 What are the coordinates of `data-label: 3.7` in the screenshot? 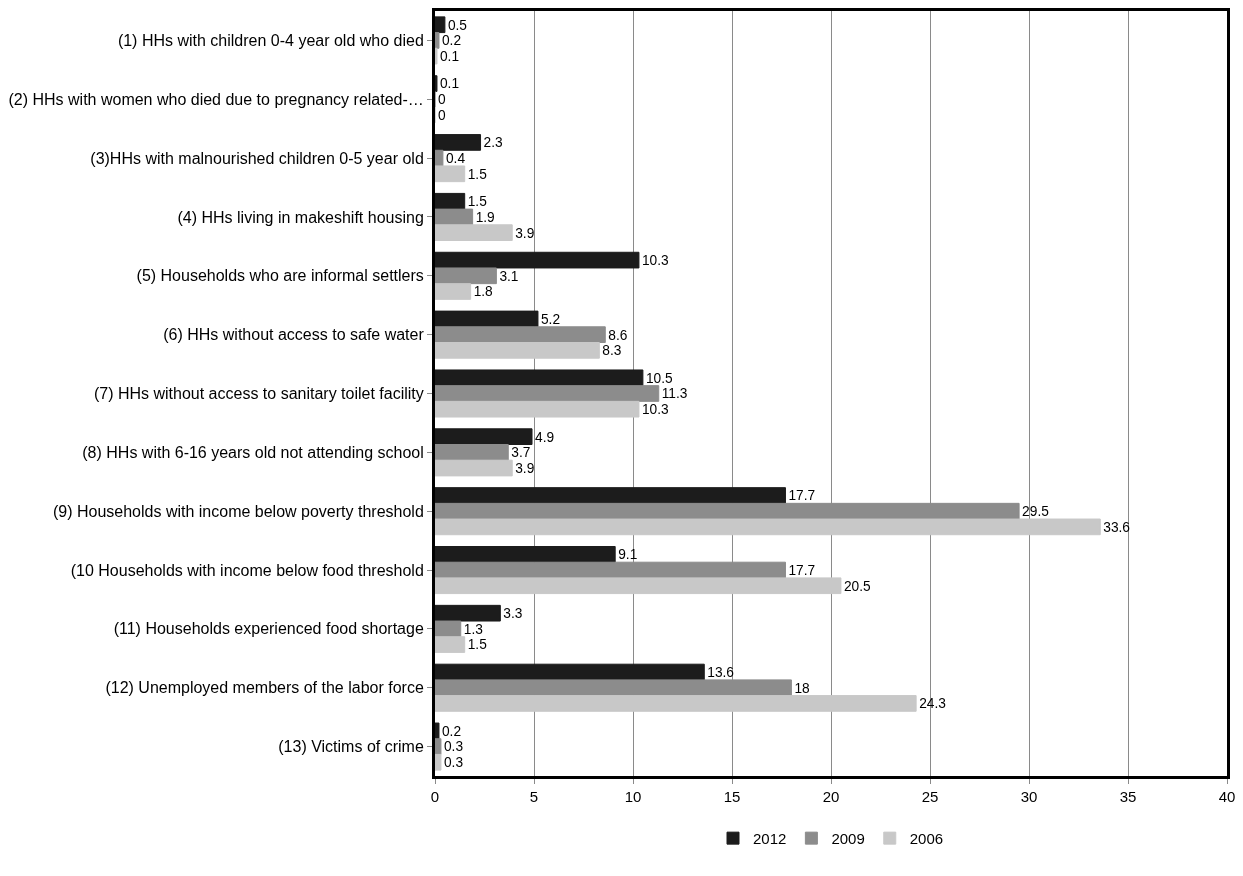 It's located at (521, 453).